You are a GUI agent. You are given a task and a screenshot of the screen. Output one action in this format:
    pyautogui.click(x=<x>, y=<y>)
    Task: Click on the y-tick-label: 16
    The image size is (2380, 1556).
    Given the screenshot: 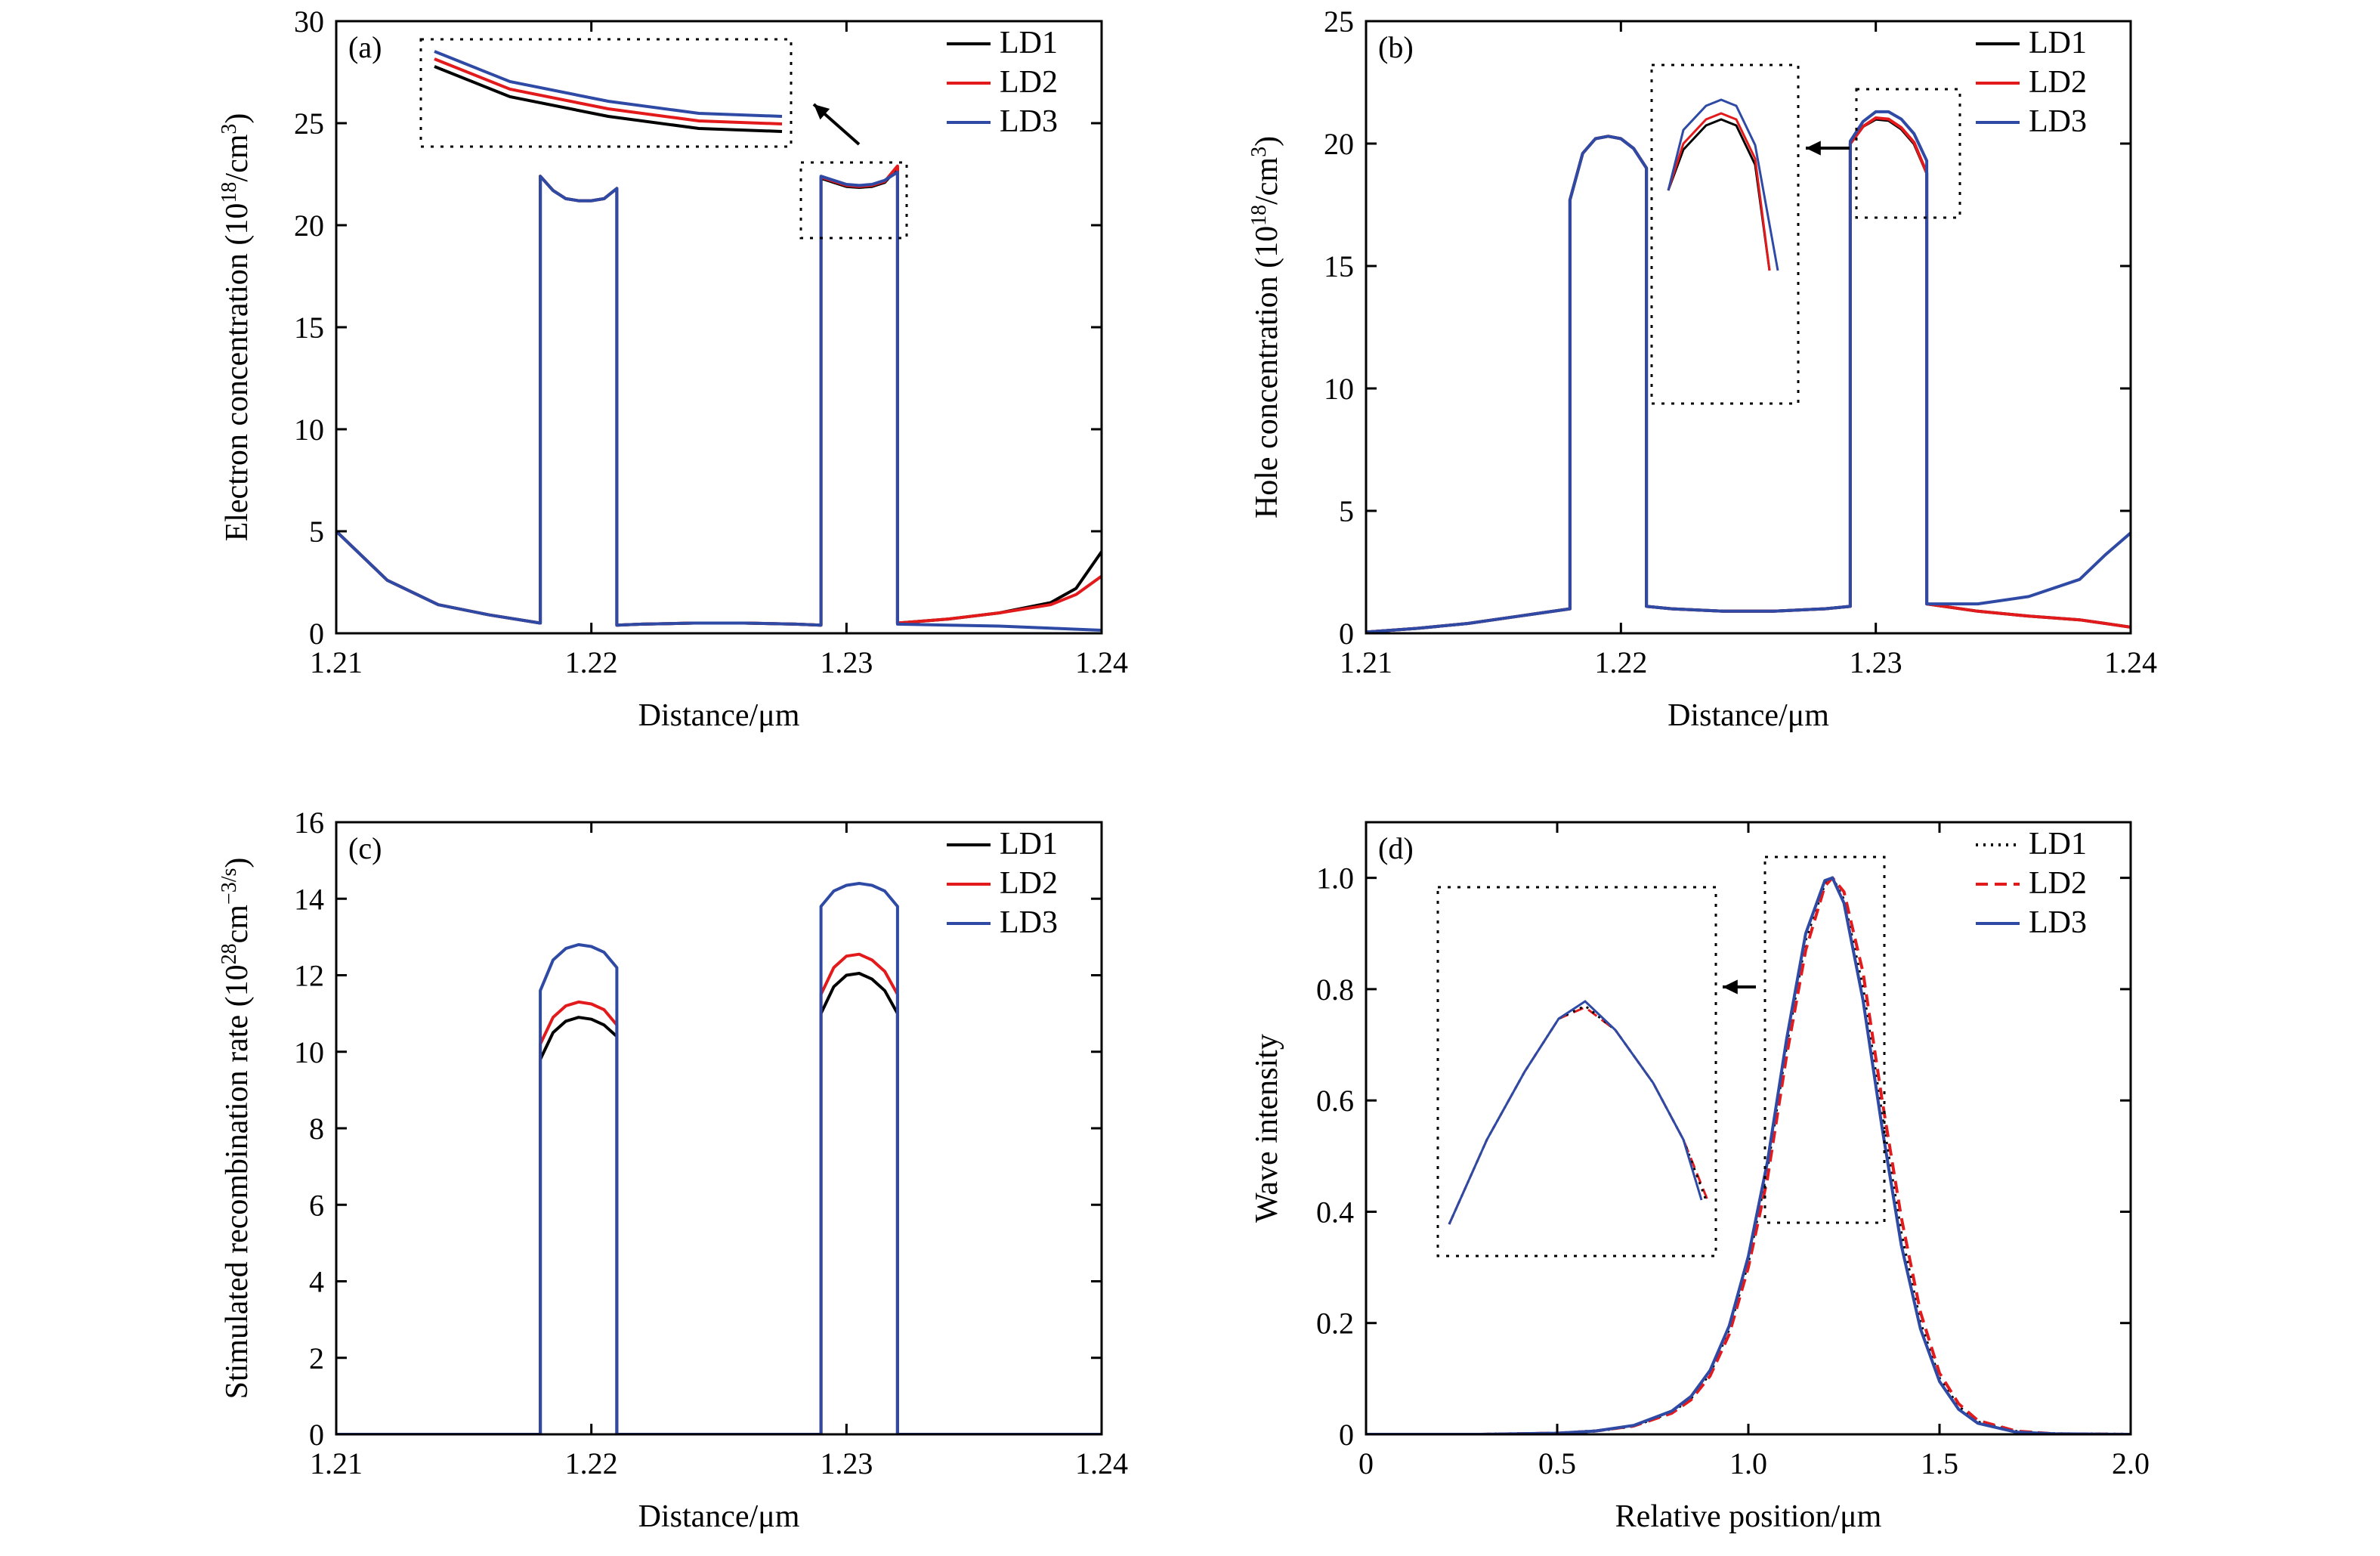 What is the action you would take?
    pyautogui.click(x=309, y=823)
    